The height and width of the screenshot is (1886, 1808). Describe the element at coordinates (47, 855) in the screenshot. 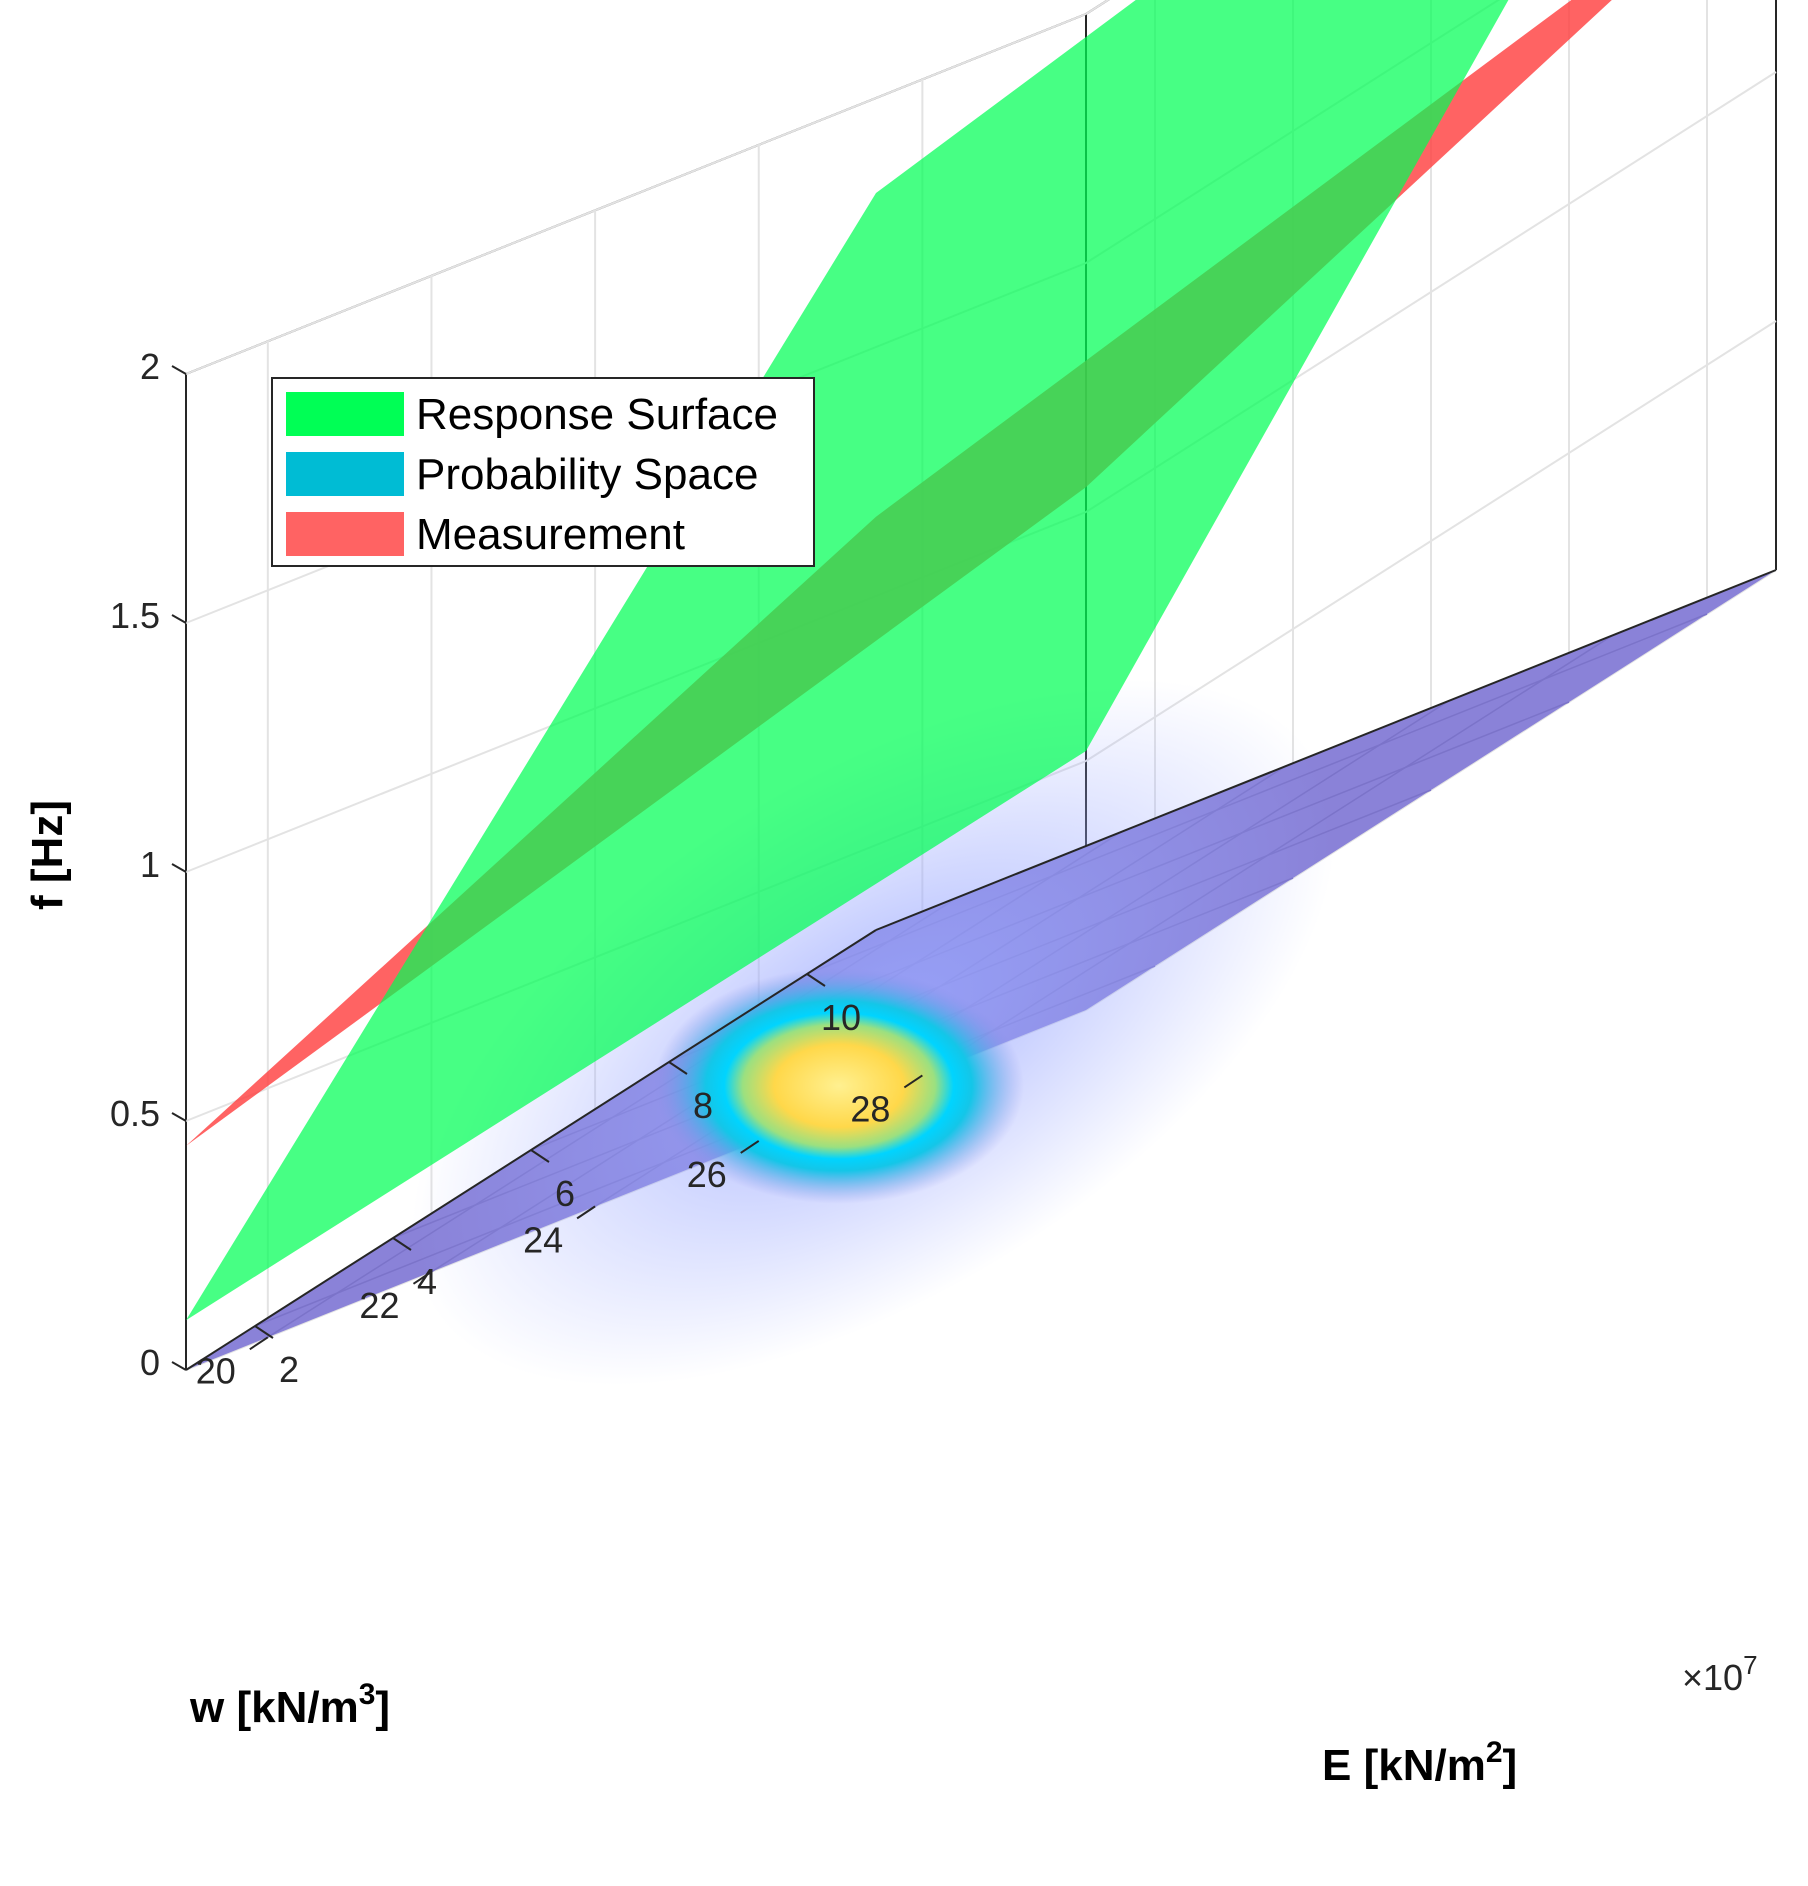

I see `z-axis-label: f [Hz]` at that location.